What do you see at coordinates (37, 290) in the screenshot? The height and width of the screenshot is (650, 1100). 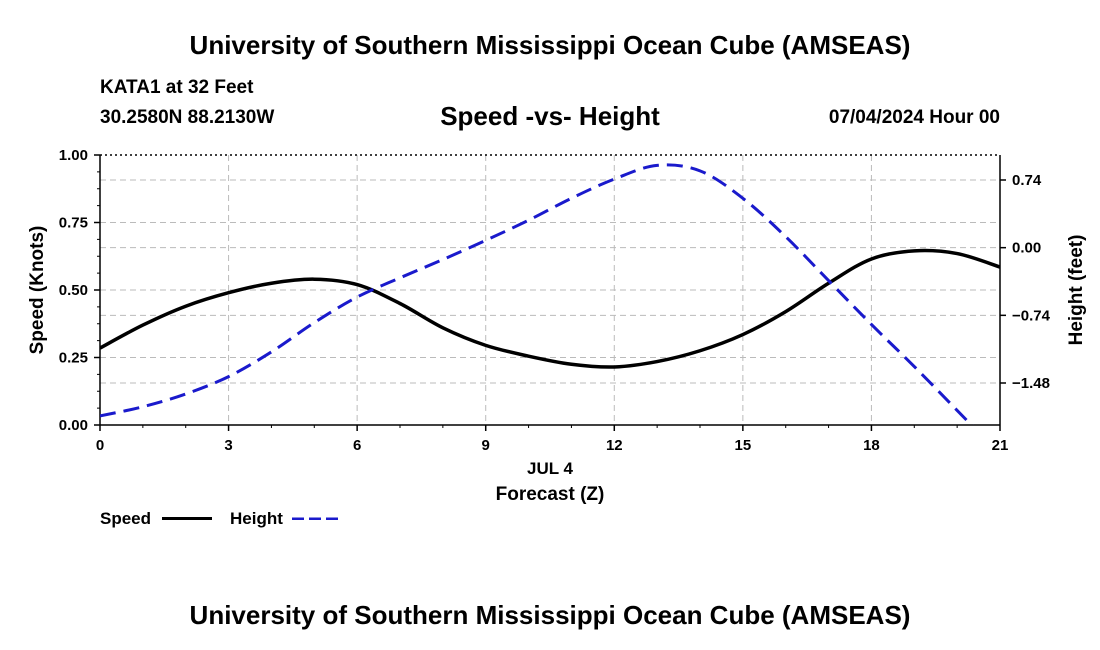 I see `y-axis-title: Speed (Knots)` at bounding box center [37, 290].